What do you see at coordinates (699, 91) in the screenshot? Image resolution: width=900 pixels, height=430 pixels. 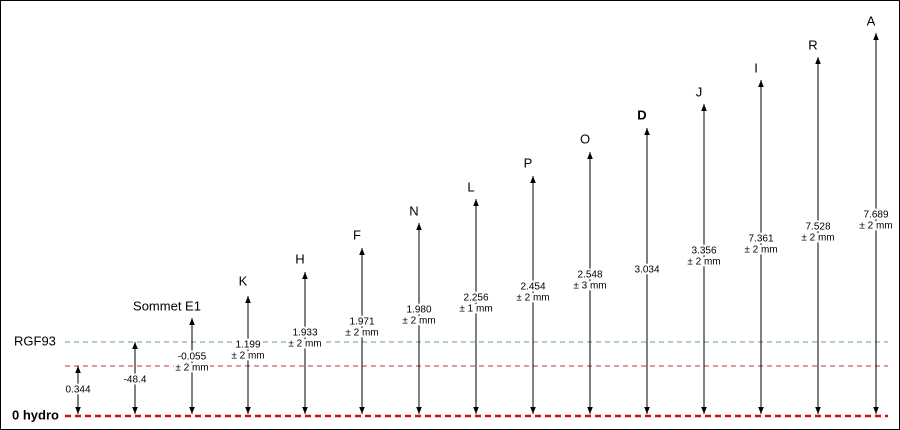 I see `point-label: J` at bounding box center [699, 91].